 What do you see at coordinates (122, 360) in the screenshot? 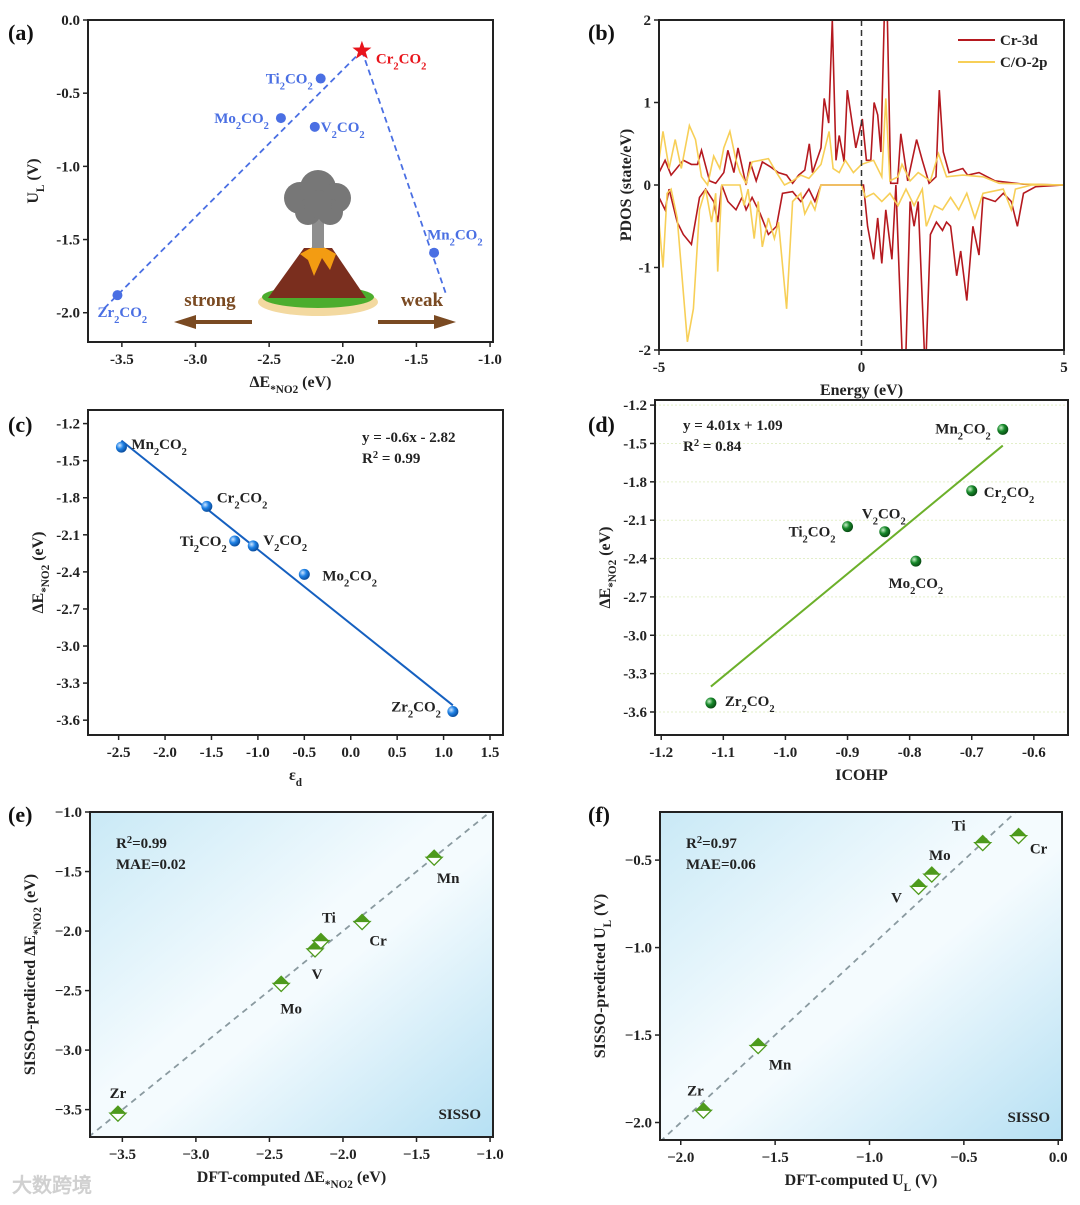
I see `x-tick-label: -3.5` at bounding box center [122, 360].